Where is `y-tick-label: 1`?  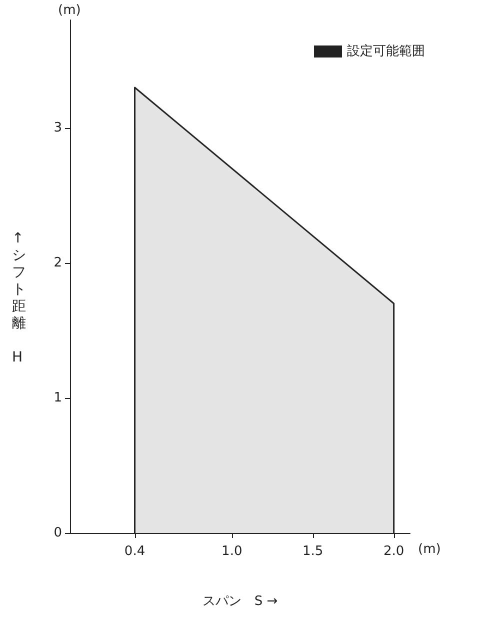 y-tick-label: 1 is located at coordinates (58, 398).